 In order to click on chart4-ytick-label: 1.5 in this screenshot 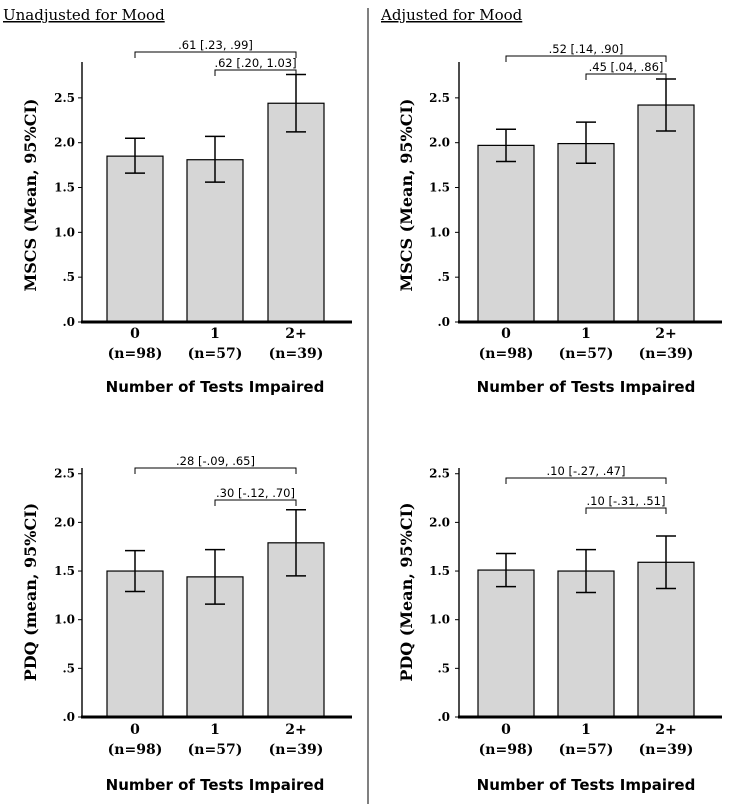, I will do `click(439, 571)`.